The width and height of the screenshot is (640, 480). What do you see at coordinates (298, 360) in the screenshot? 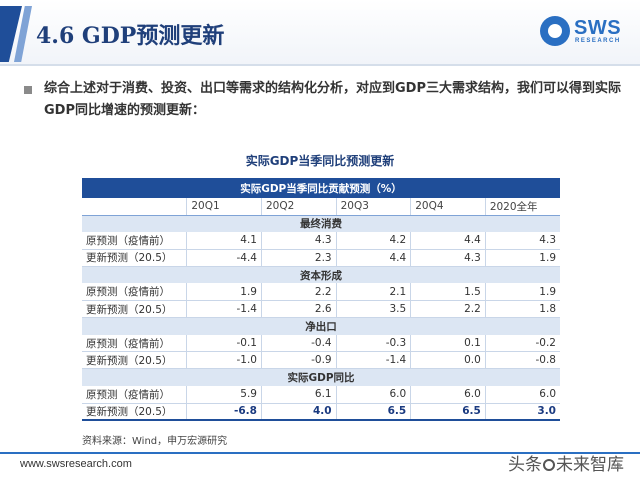
I see `table-cell: -0.9` at bounding box center [298, 360].